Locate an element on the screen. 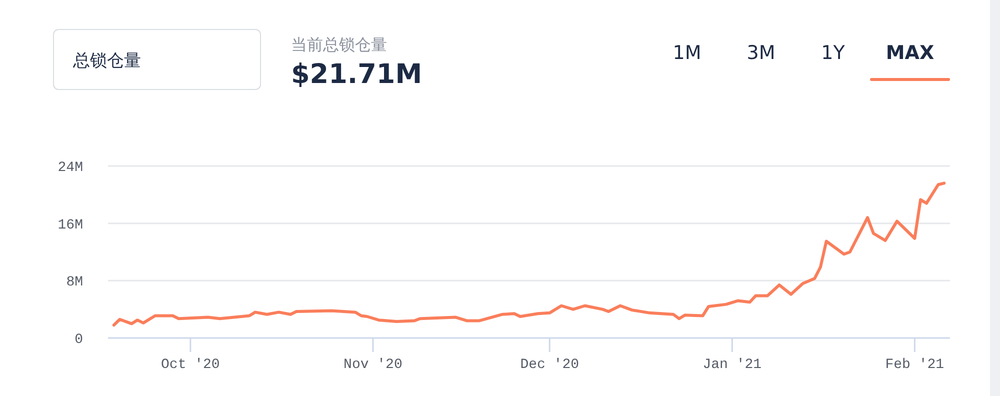 The image size is (1000, 396). y-tick-label: 0 is located at coordinates (78, 340).